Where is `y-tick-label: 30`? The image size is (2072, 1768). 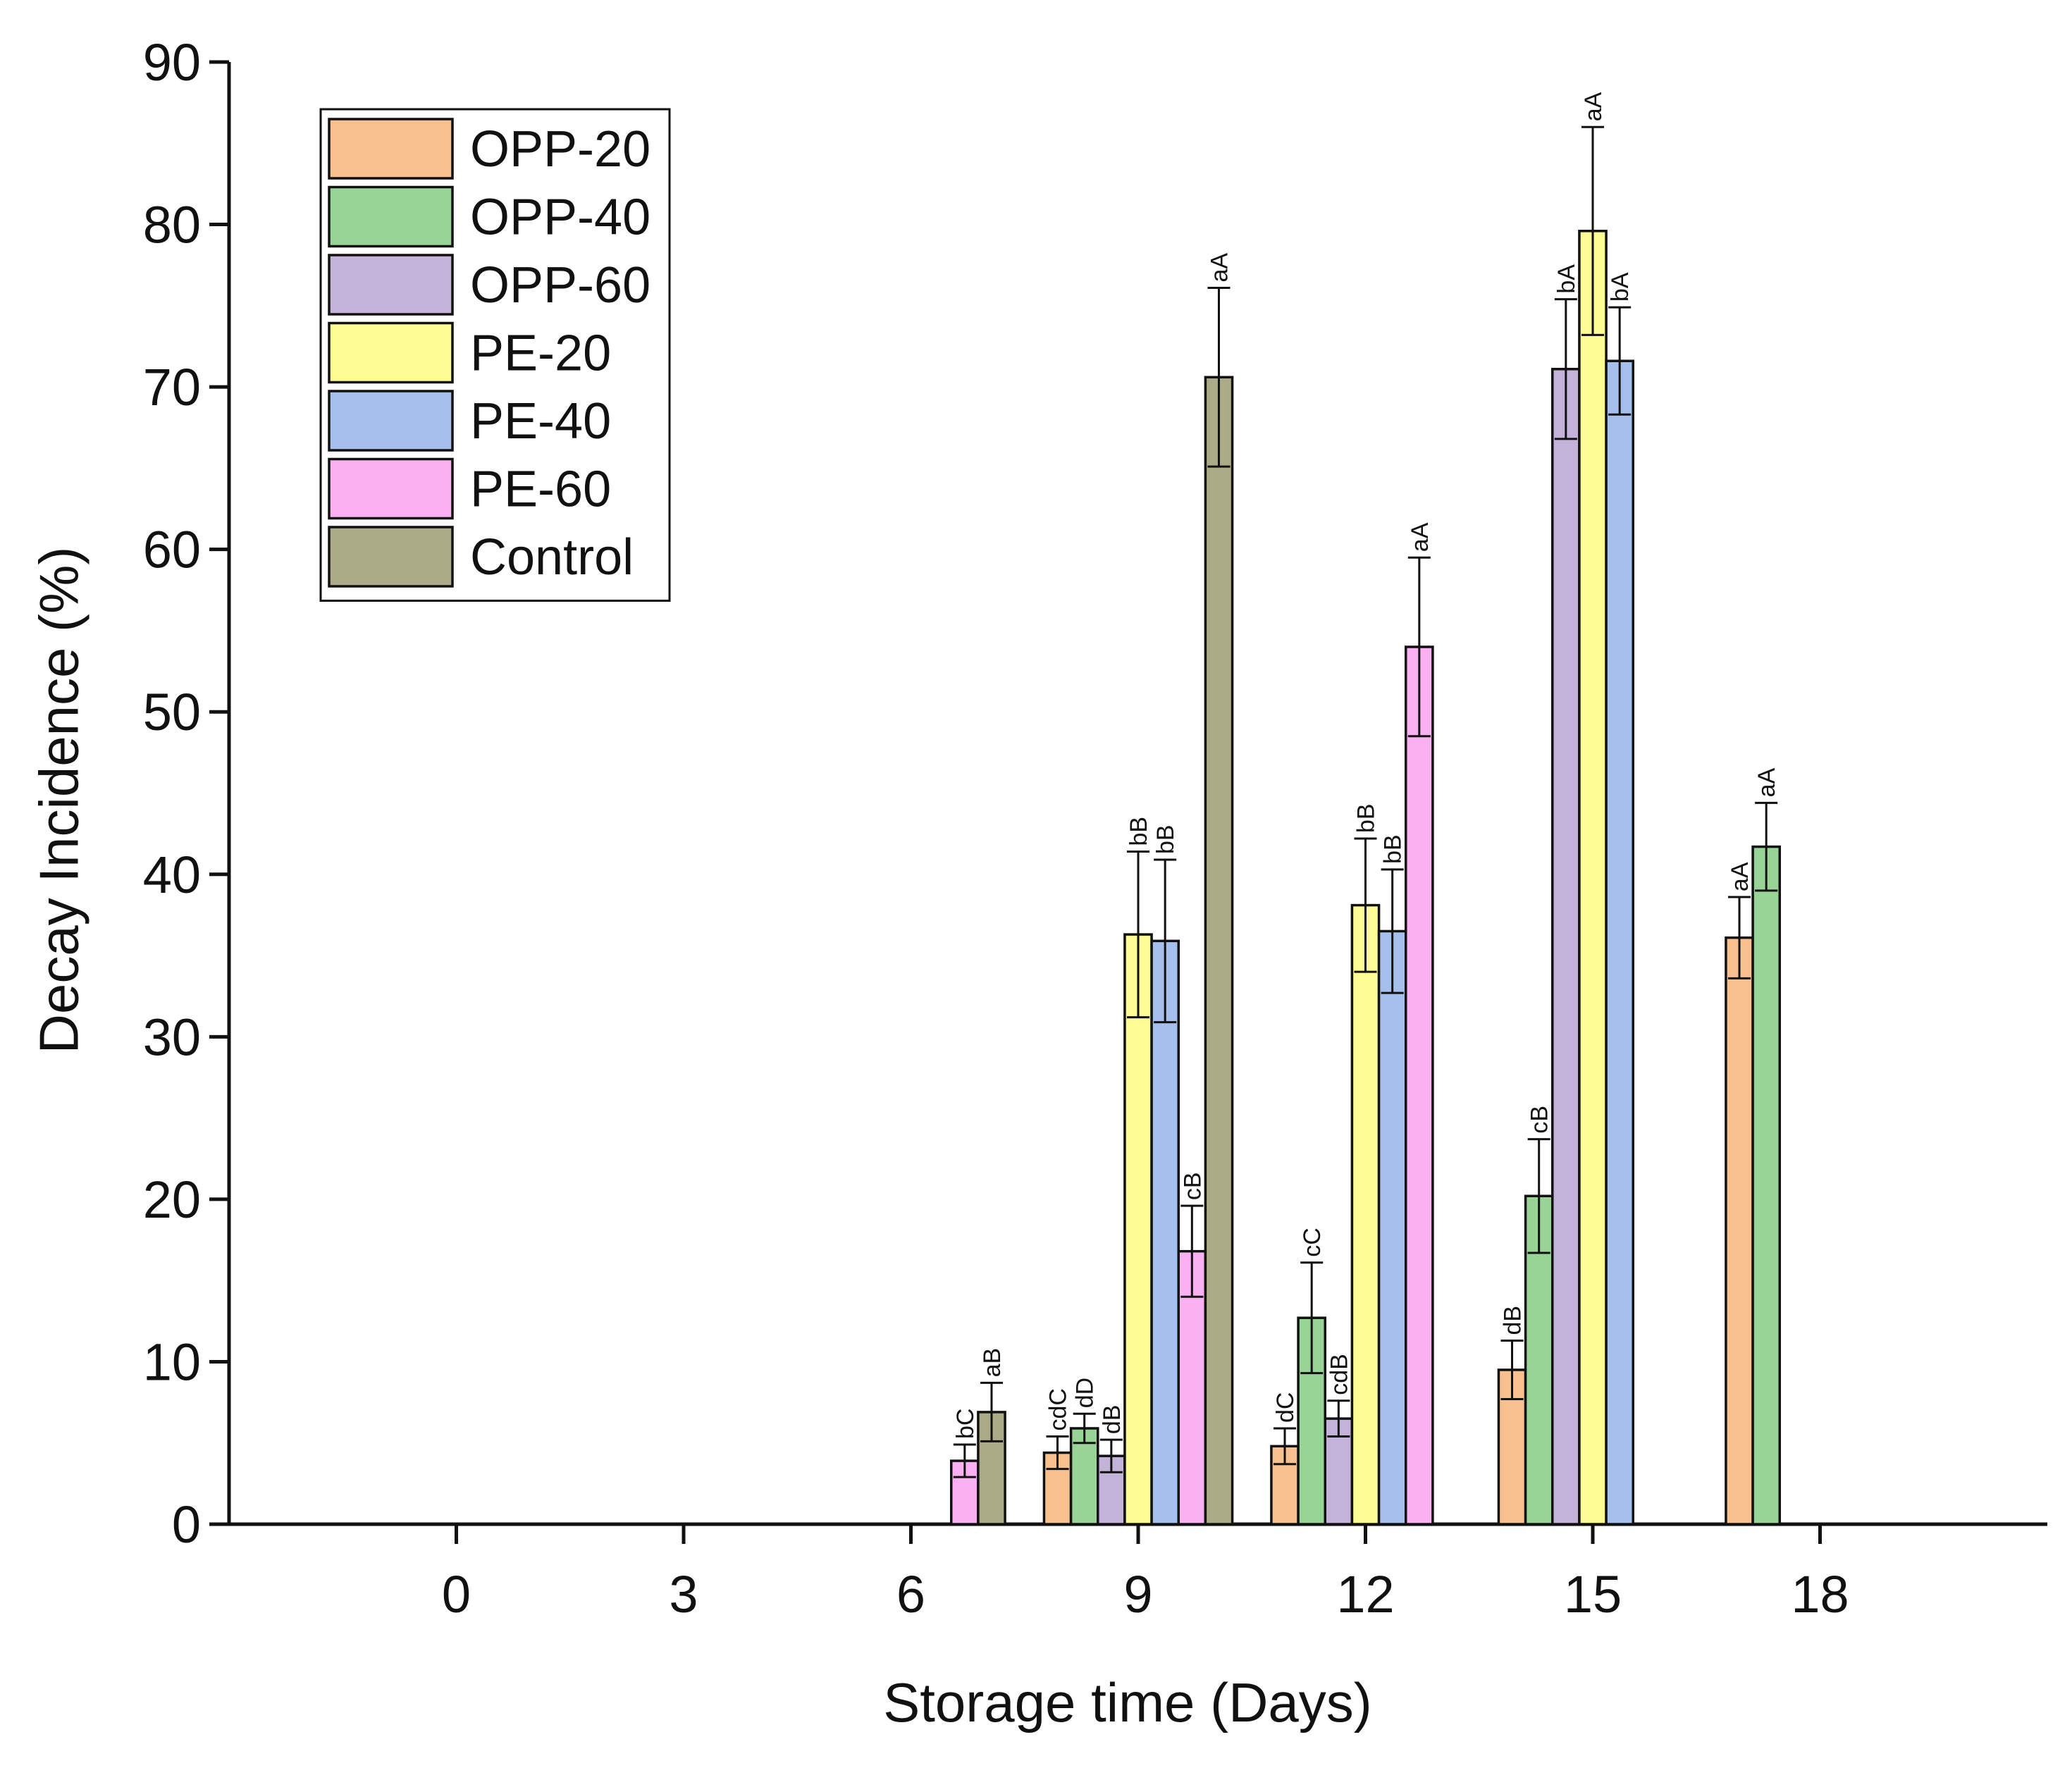 y-tick-label: 30 is located at coordinates (172, 1037).